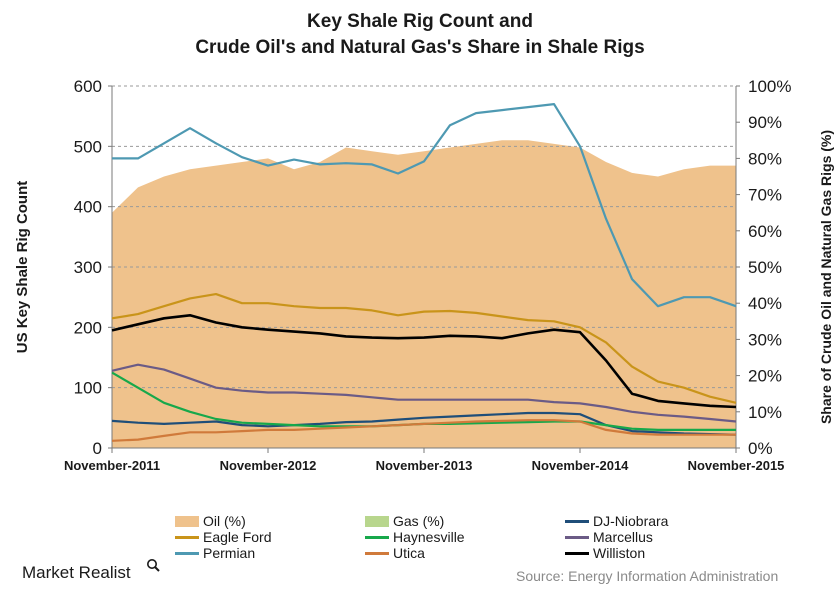  What do you see at coordinates (765, 158) in the screenshot?
I see `y2-tick-label: 80%` at bounding box center [765, 158].